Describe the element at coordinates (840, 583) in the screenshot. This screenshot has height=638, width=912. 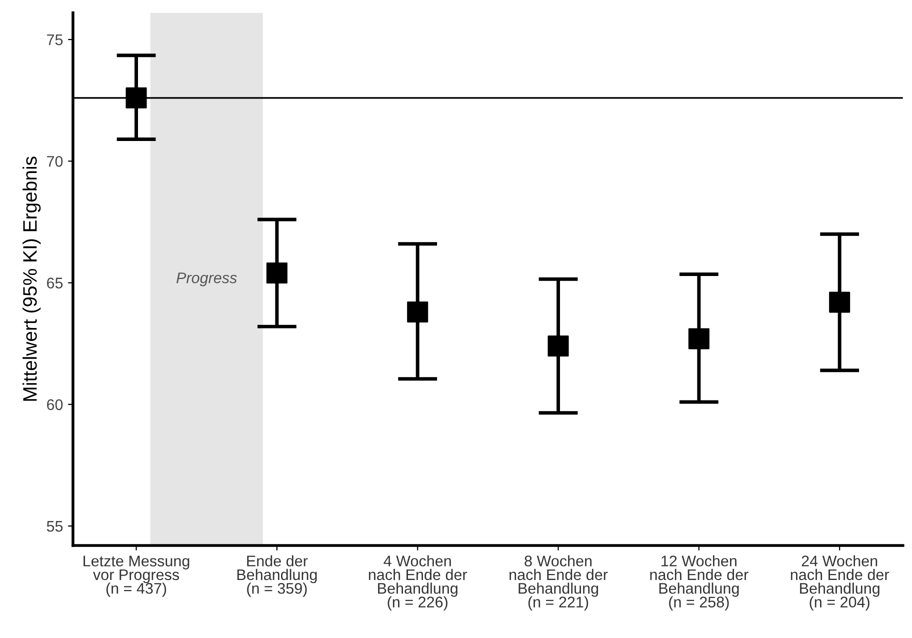
I see `x-tick-label: 24 Wochen nach Ende der Behandlung (n = 204)` at that location.